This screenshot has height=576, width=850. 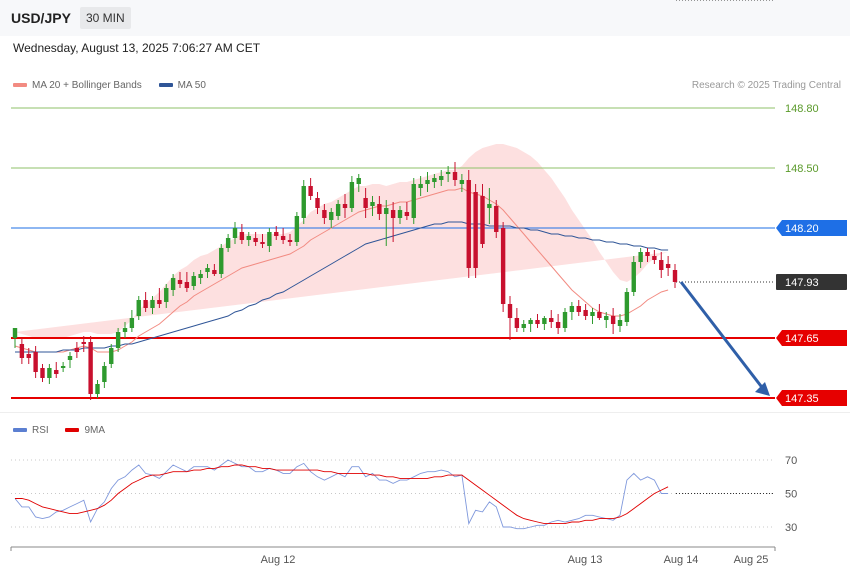 What do you see at coordinates (802, 399) in the screenshot?
I see `level-label: 147.35` at bounding box center [802, 399].